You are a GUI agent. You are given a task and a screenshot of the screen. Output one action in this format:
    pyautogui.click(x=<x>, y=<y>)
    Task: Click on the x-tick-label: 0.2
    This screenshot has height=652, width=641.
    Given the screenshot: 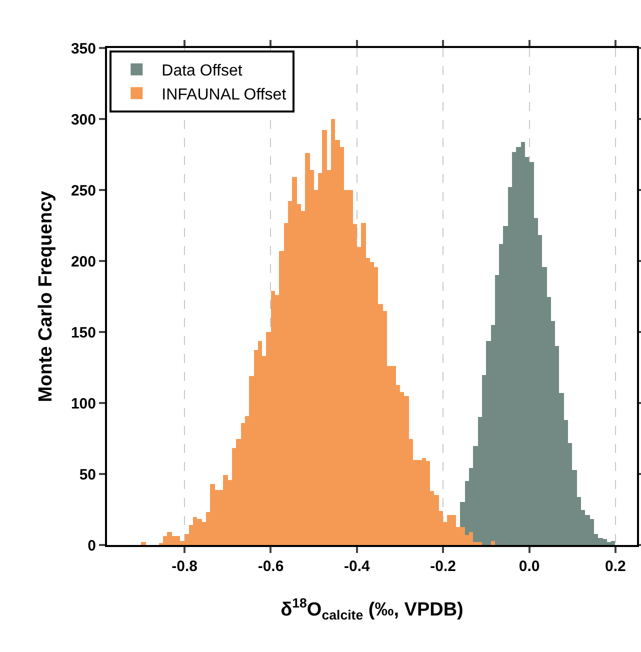 What is the action you would take?
    pyautogui.click(x=615, y=566)
    